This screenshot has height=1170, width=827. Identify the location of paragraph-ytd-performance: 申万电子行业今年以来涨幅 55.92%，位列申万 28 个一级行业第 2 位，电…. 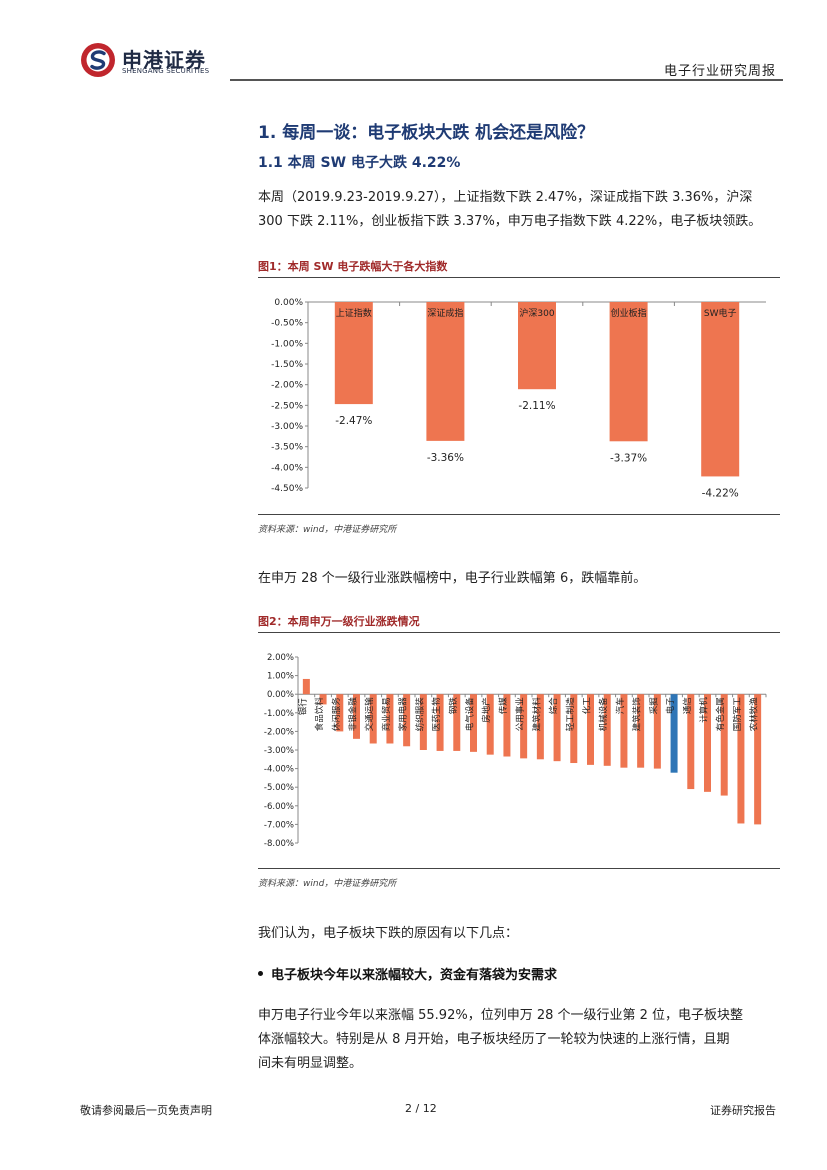
(519, 1040).